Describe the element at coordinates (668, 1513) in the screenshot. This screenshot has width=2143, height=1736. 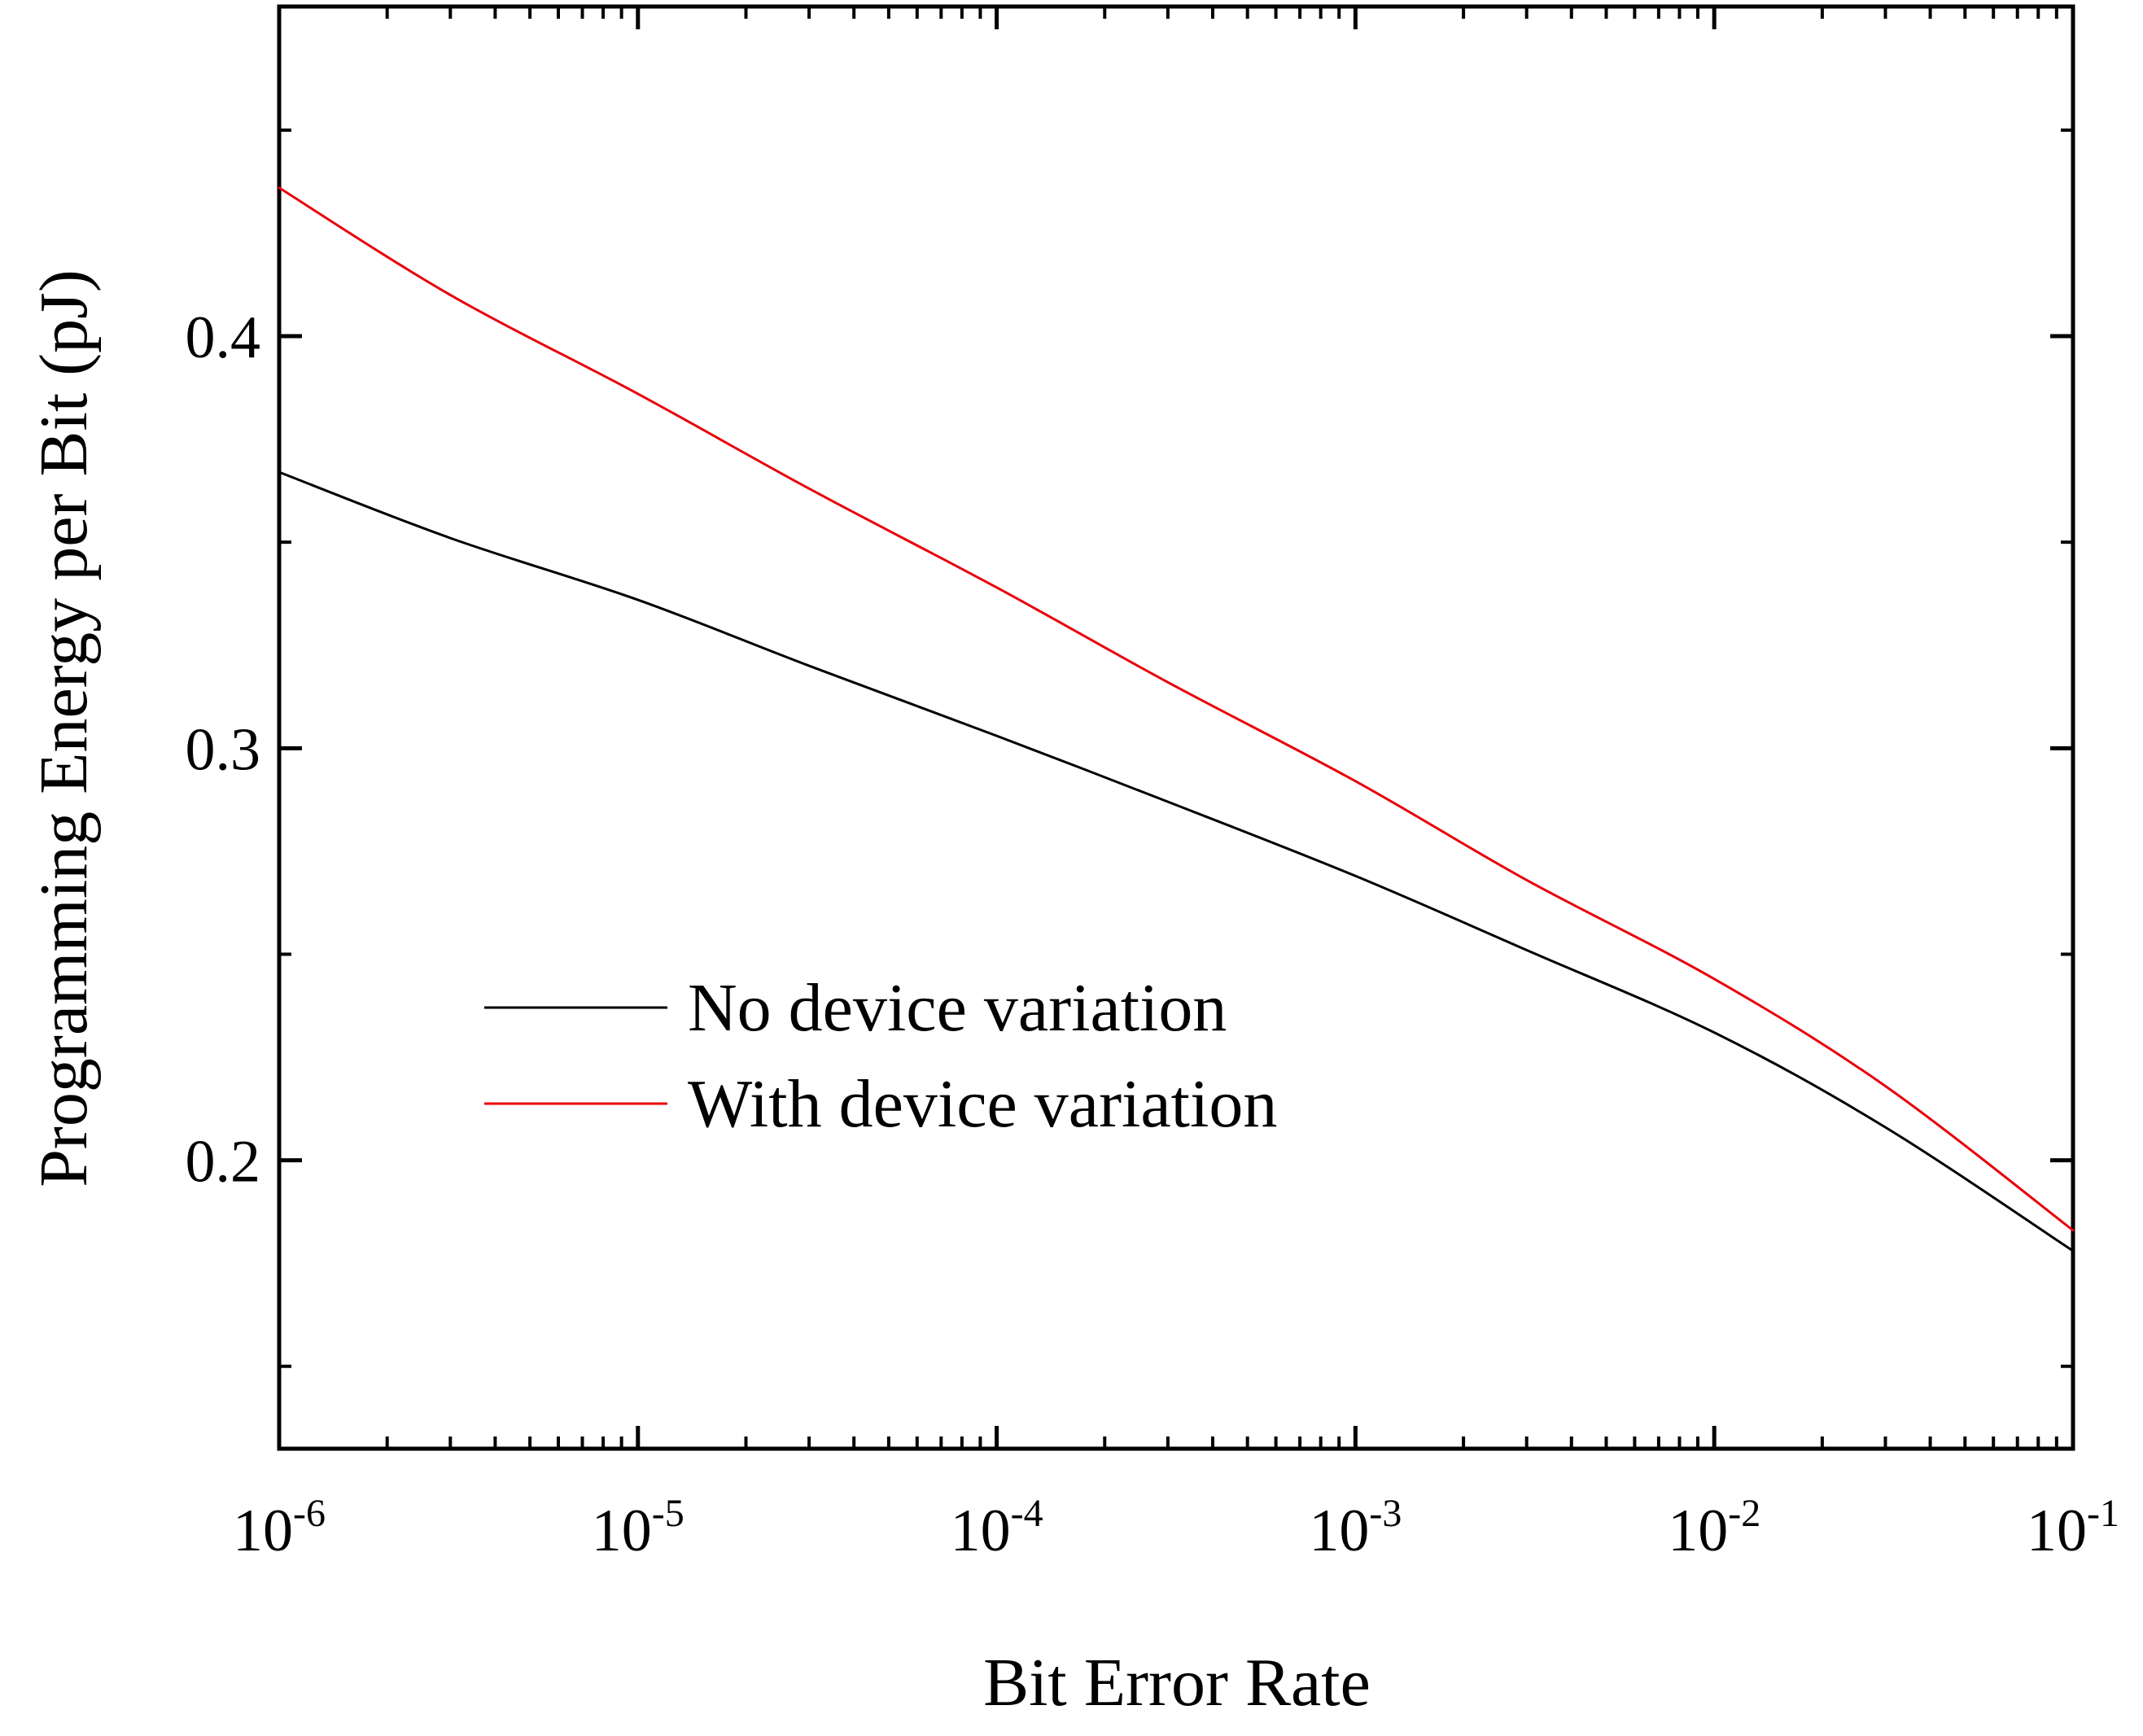
I see `x-tick-label-exponent: -5` at that location.